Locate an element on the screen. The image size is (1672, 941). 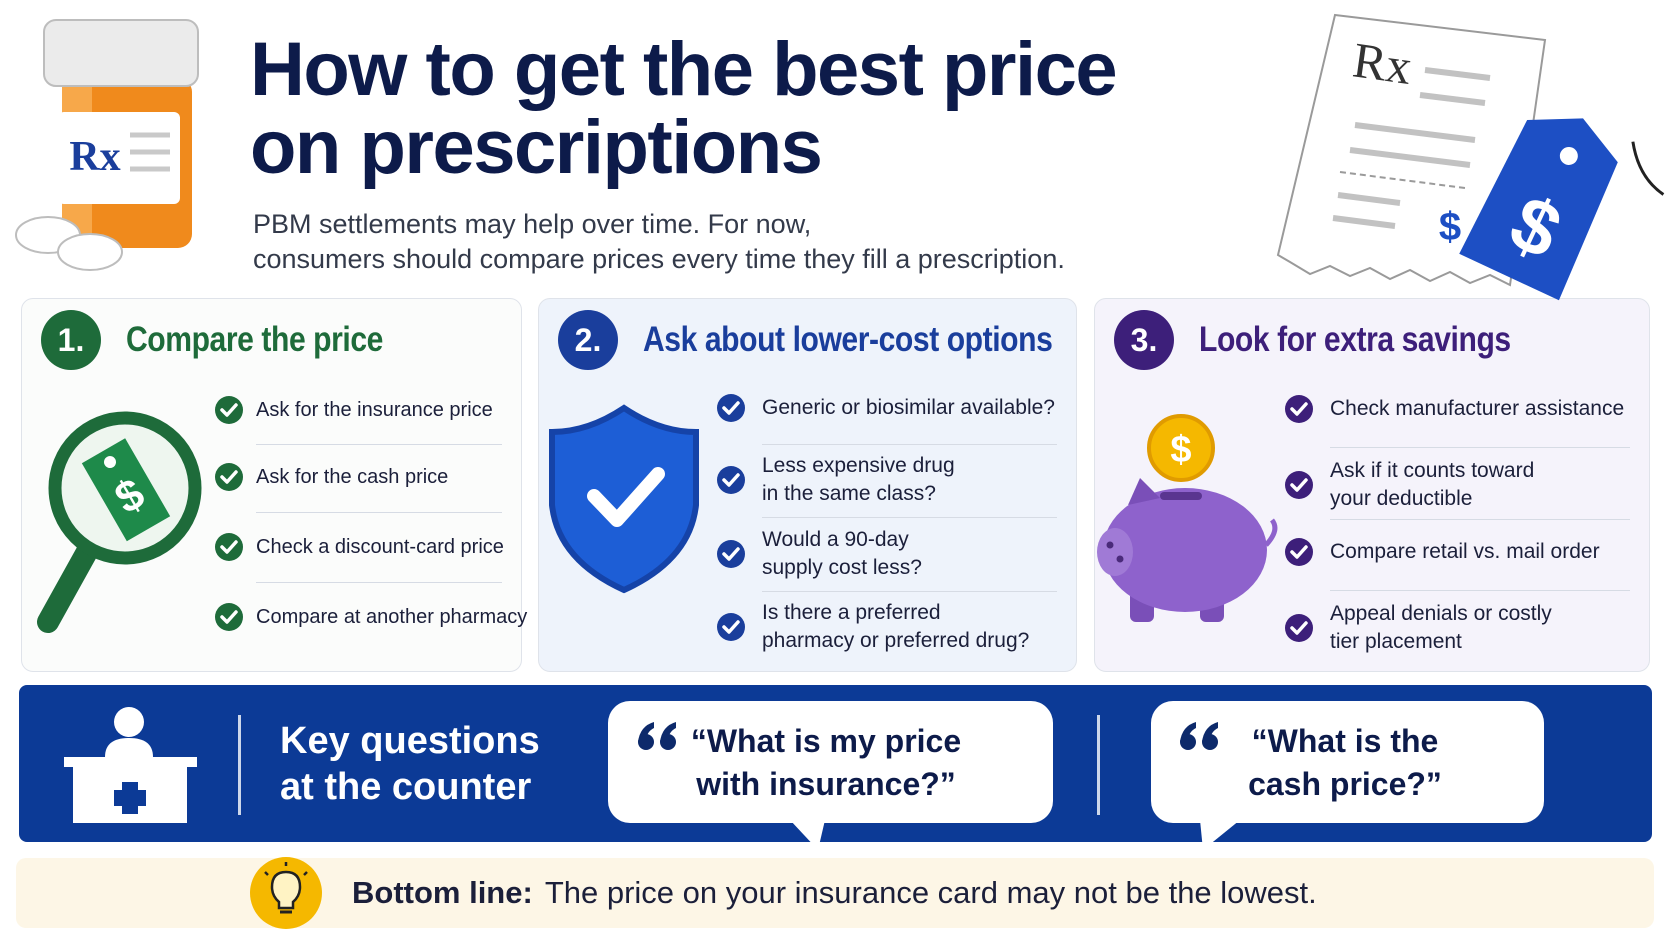
question-bubble is located at coordinates (1347, 762).